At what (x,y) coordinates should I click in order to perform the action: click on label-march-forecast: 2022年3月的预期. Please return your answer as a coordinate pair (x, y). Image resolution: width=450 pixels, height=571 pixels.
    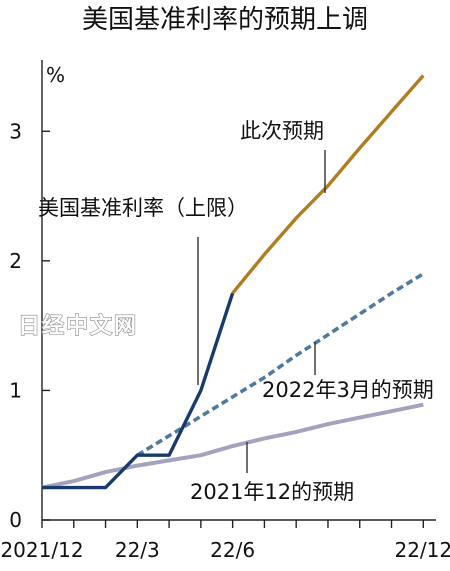
    Looking at the image, I should click on (348, 390).